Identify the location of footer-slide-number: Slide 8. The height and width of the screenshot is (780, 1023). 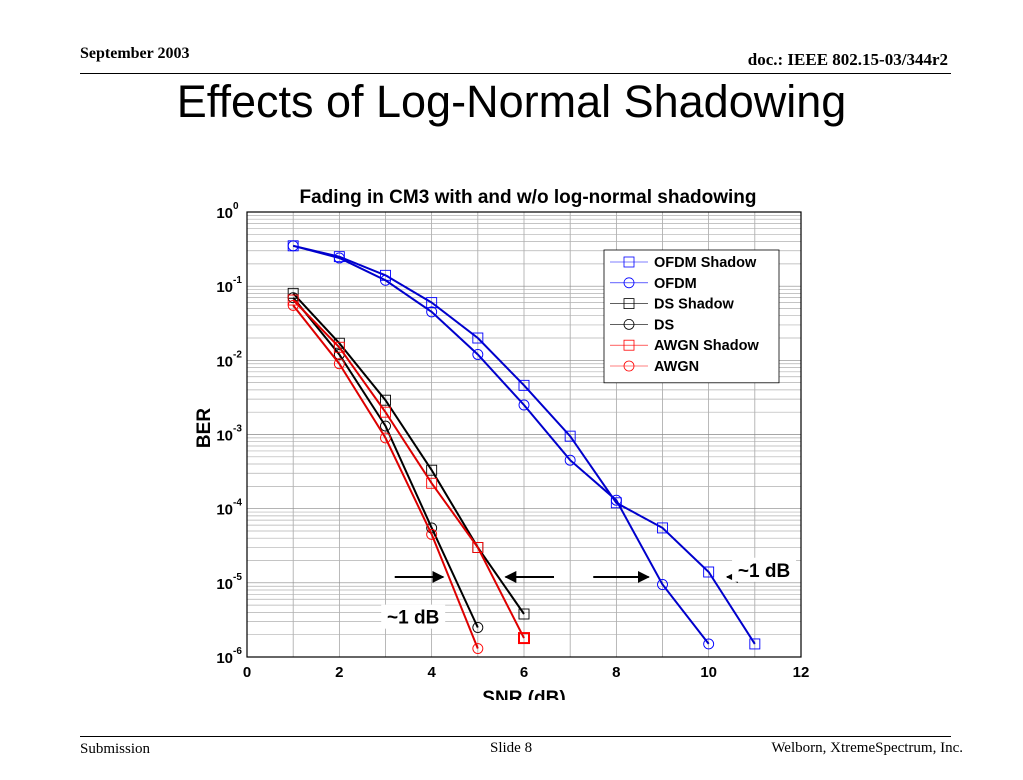
(511, 748).